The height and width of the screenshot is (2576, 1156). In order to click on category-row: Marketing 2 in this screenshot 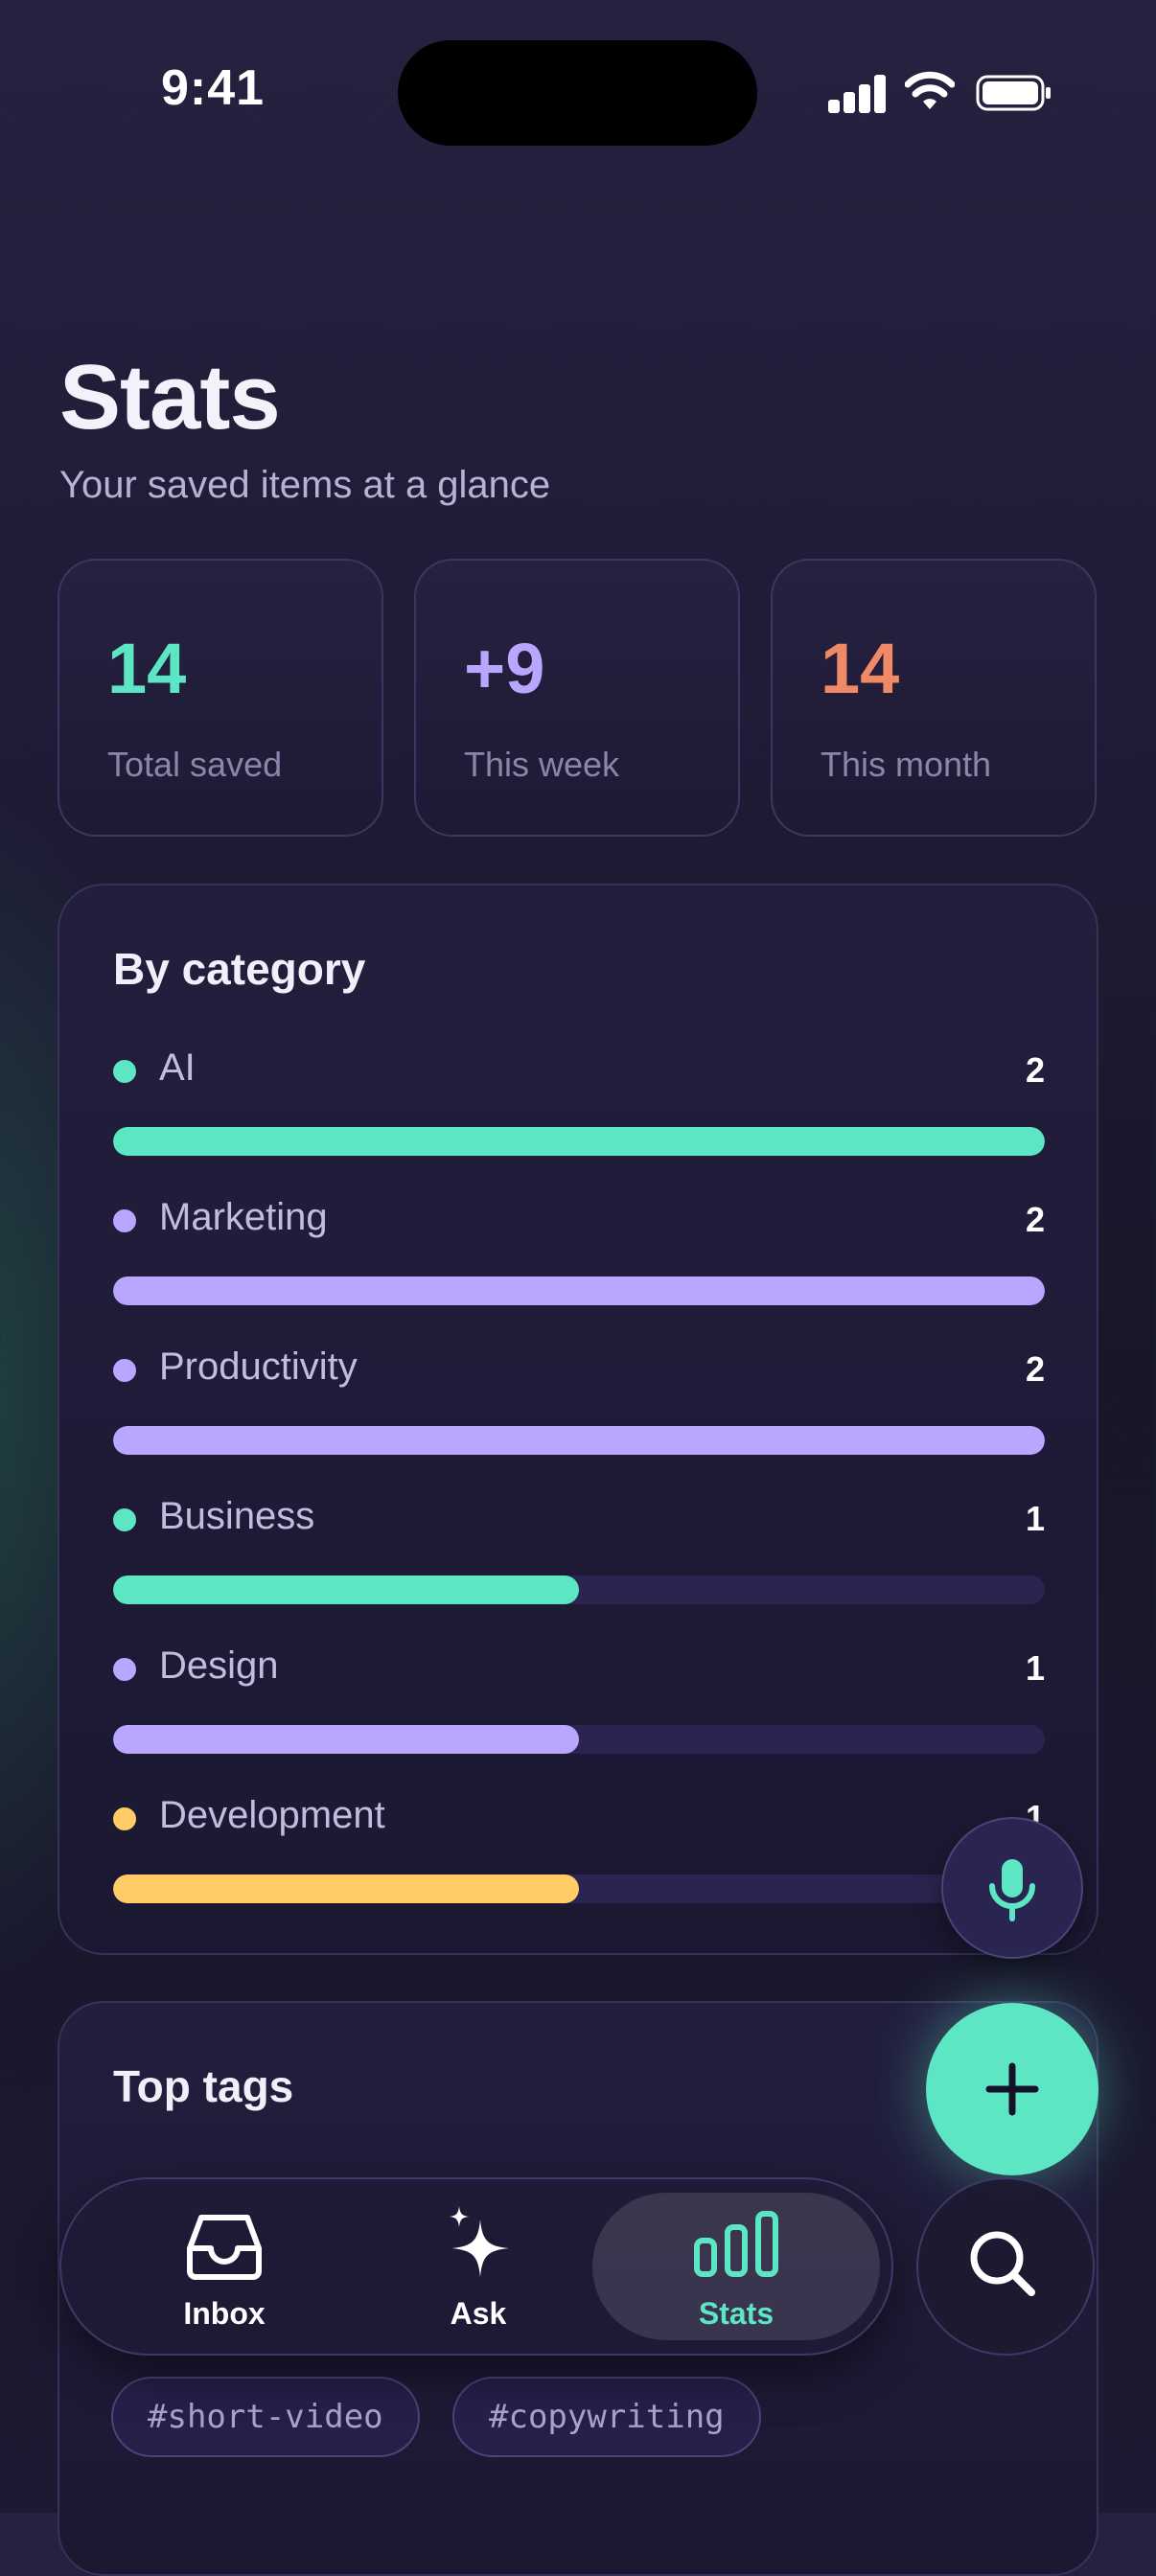, I will do `click(579, 1246)`.